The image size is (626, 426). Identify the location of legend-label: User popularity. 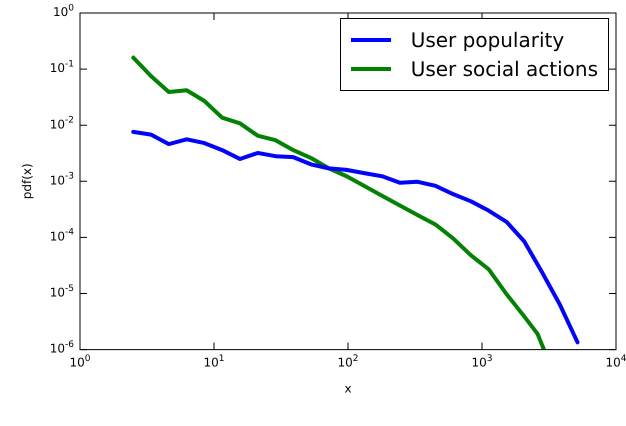
(487, 40).